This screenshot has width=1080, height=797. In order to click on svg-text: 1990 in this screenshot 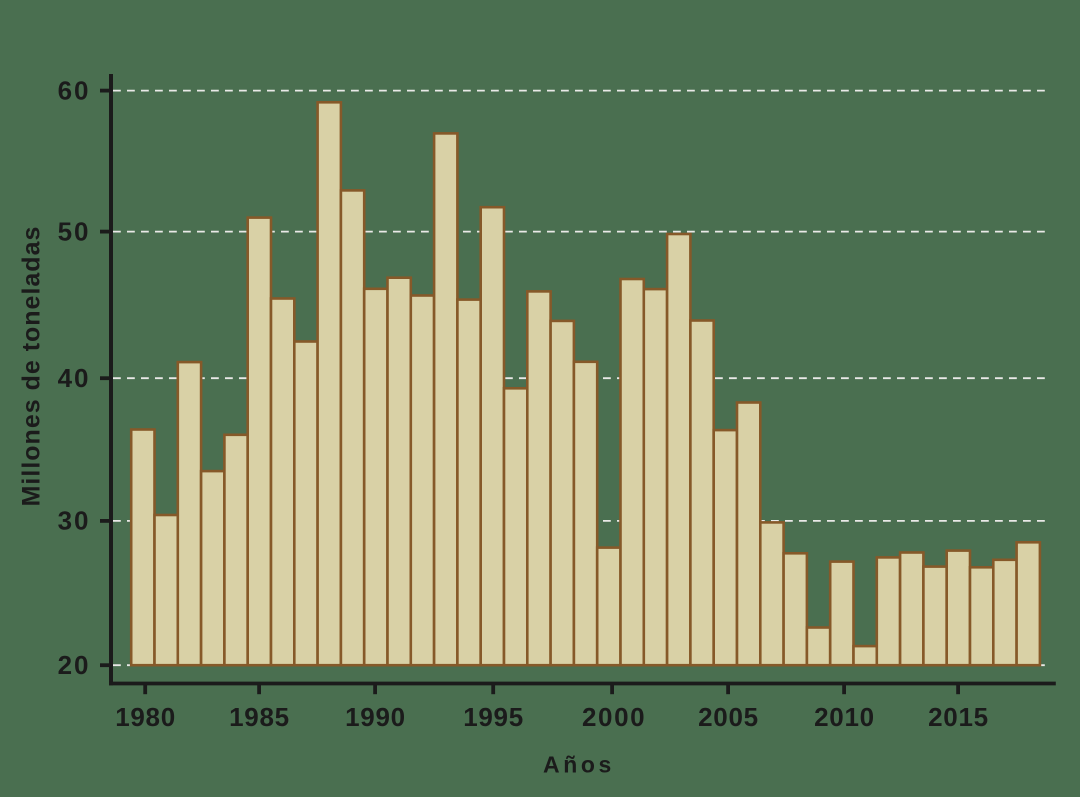, I will do `click(375, 717)`.